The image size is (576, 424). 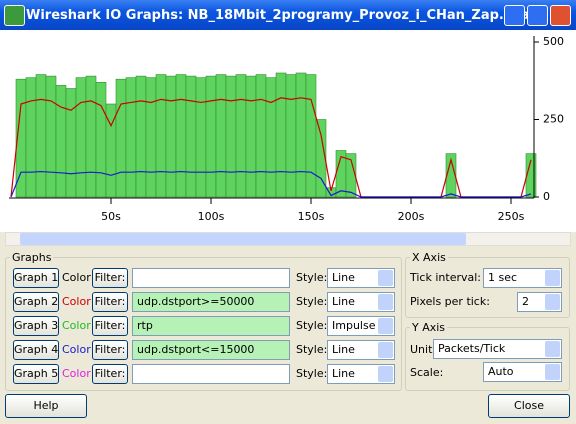 What do you see at coordinates (546, 196) in the screenshot?
I see `y-tick-label: 0` at bounding box center [546, 196].